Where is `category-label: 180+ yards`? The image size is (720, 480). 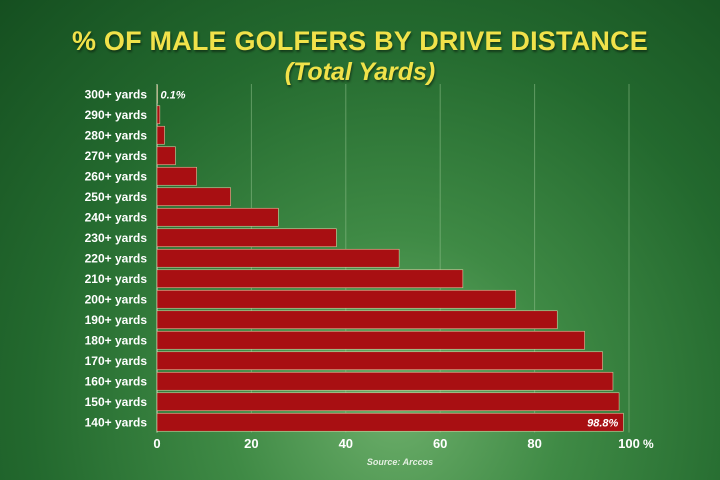
category-label: 180+ yards is located at coordinates (116, 340).